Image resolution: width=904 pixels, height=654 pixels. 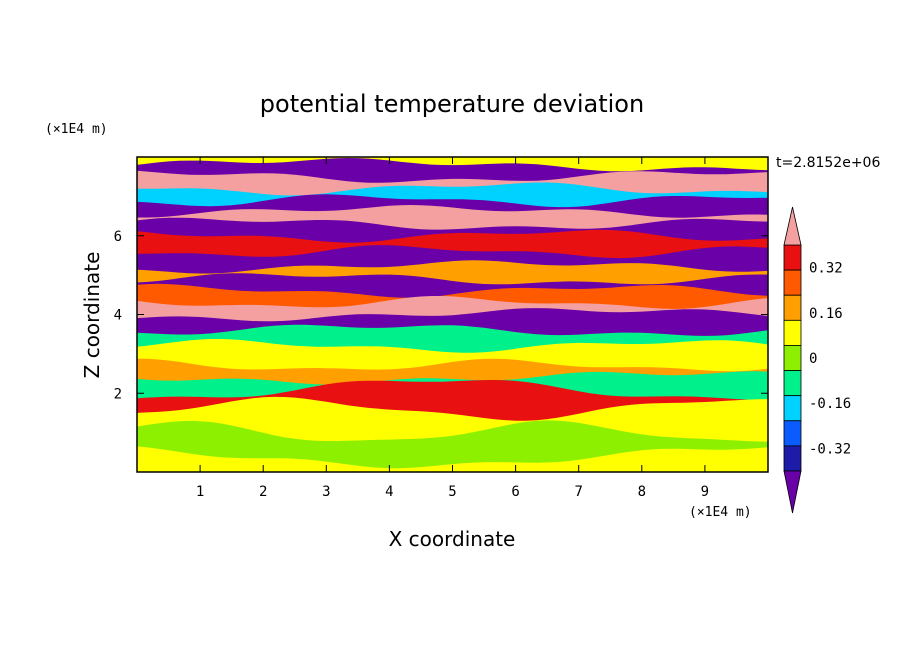 I want to click on colorbar-label: 0.32, so click(x=826, y=269).